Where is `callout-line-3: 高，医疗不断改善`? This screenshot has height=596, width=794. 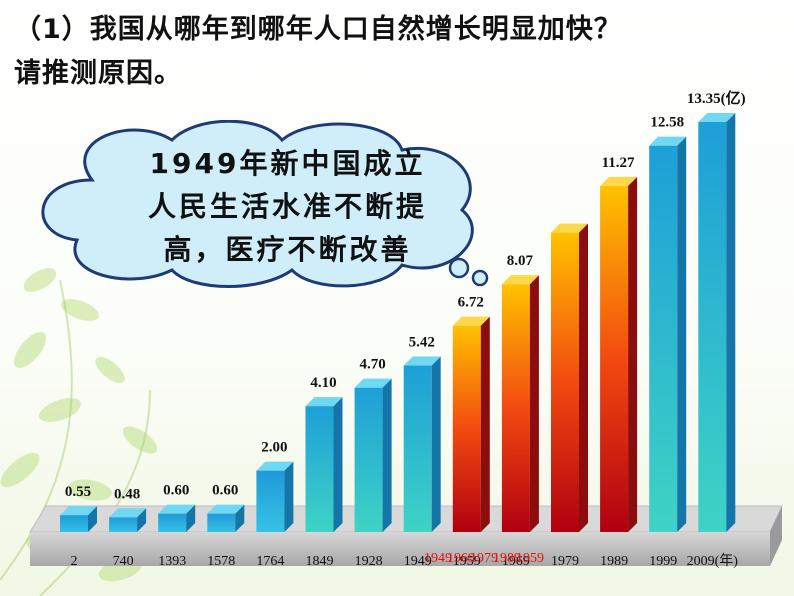
callout-line-3: 高，医疗不断改善 is located at coordinates (287, 249).